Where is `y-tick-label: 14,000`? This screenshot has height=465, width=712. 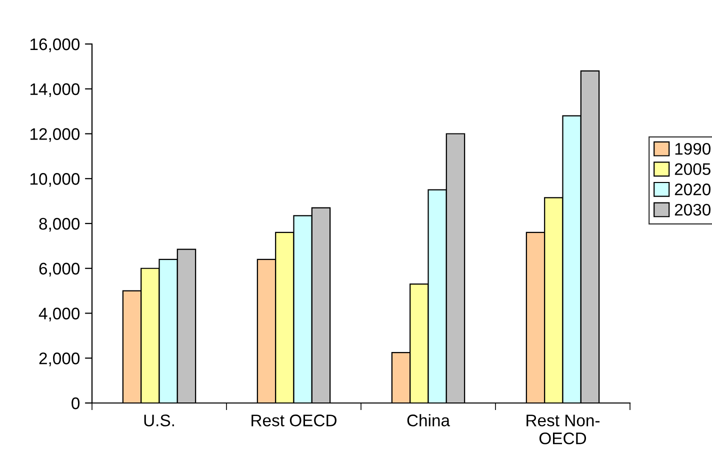 y-tick-label: 14,000 is located at coordinates (55, 90).